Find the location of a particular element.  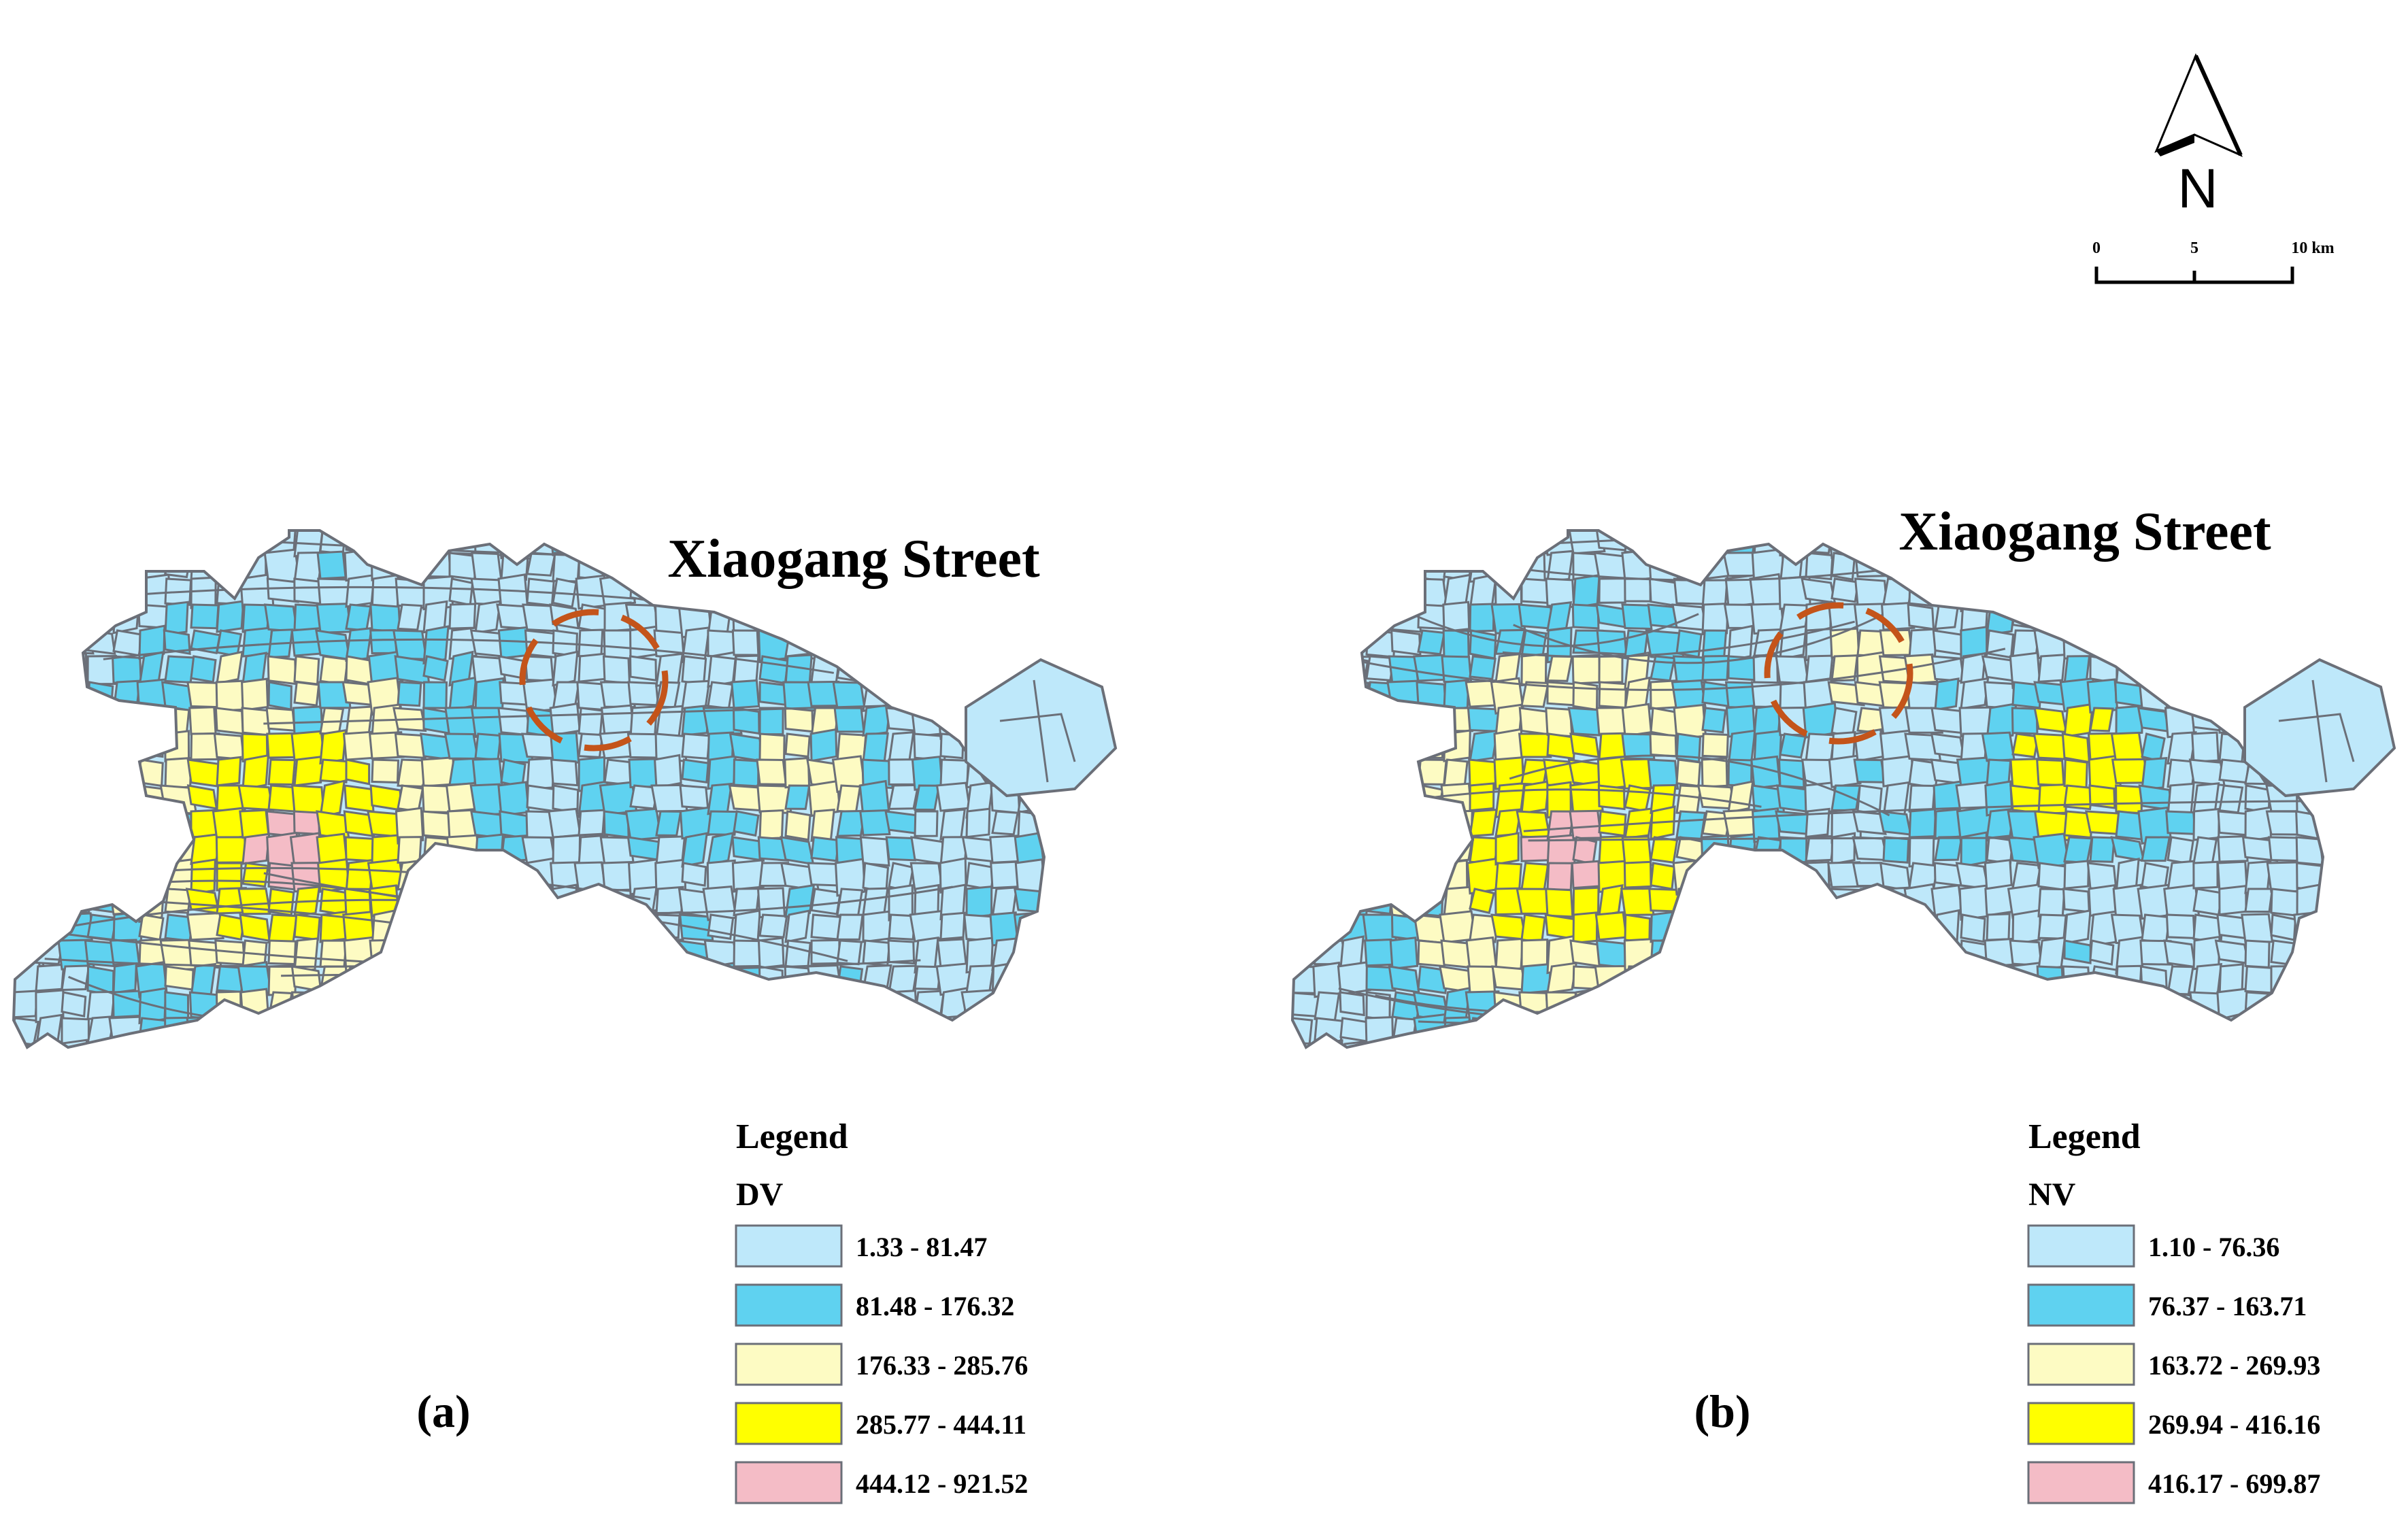

panel-label-b: (b) is located at coordinates (1722, 1411).